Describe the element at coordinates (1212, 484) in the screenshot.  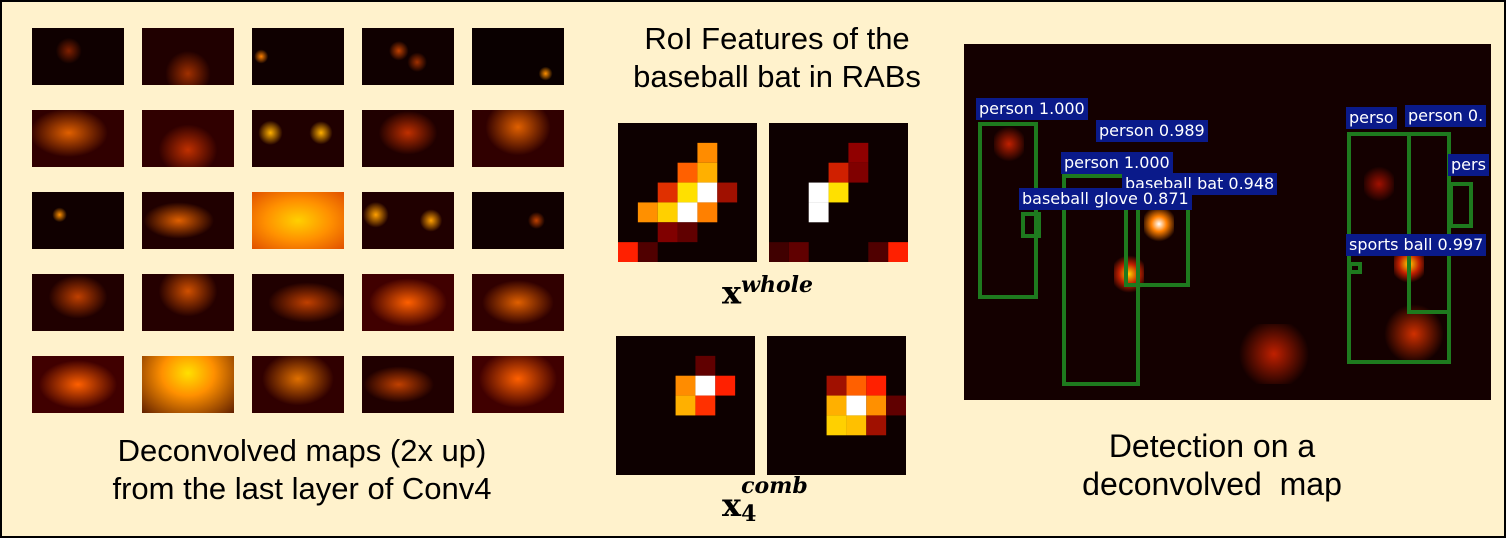
I see `right-caption-line2: deconvolved map` at that location.